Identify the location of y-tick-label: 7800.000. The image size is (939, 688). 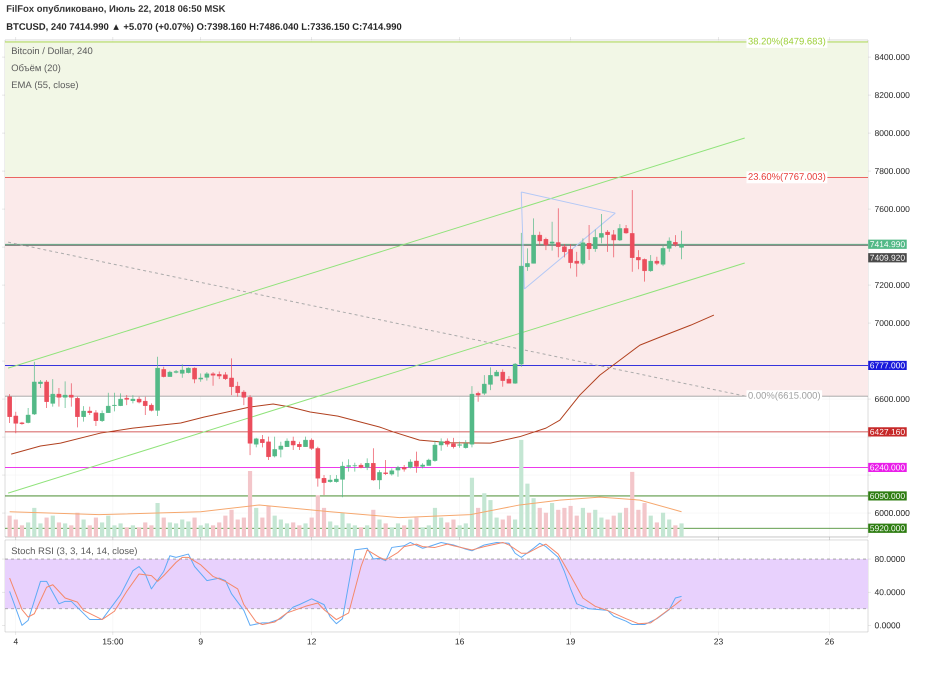
(892, 171).